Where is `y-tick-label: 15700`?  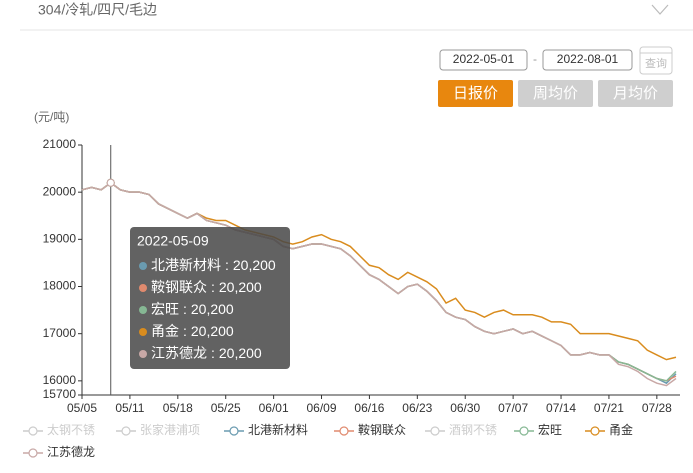 y-tick-label: 15700 is located at coordinates (60, 394).